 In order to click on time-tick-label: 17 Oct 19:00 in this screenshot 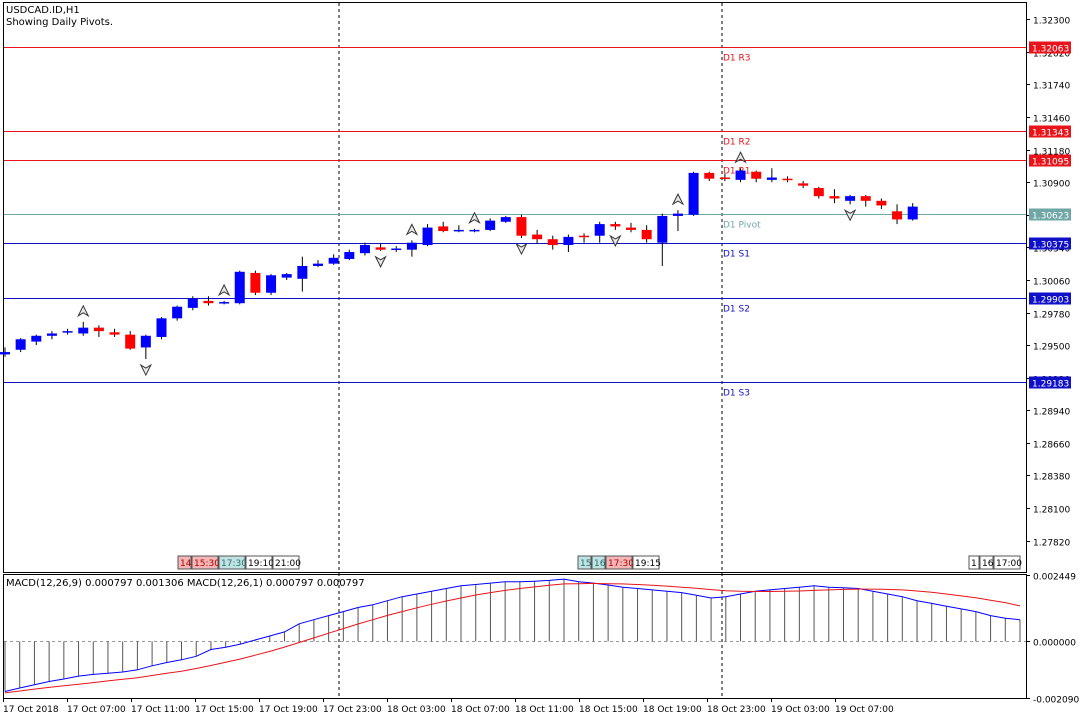, I will do `click(288, 710)`.